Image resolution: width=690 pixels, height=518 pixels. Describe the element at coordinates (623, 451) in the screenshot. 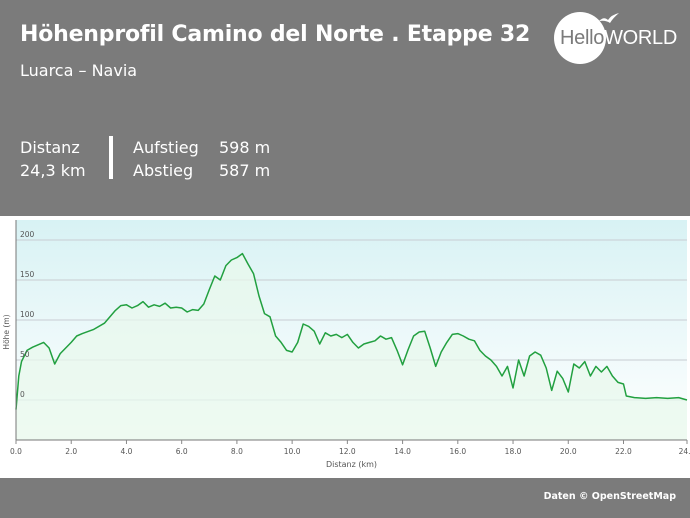

I see `x-tick-label: 22.0` at that location.